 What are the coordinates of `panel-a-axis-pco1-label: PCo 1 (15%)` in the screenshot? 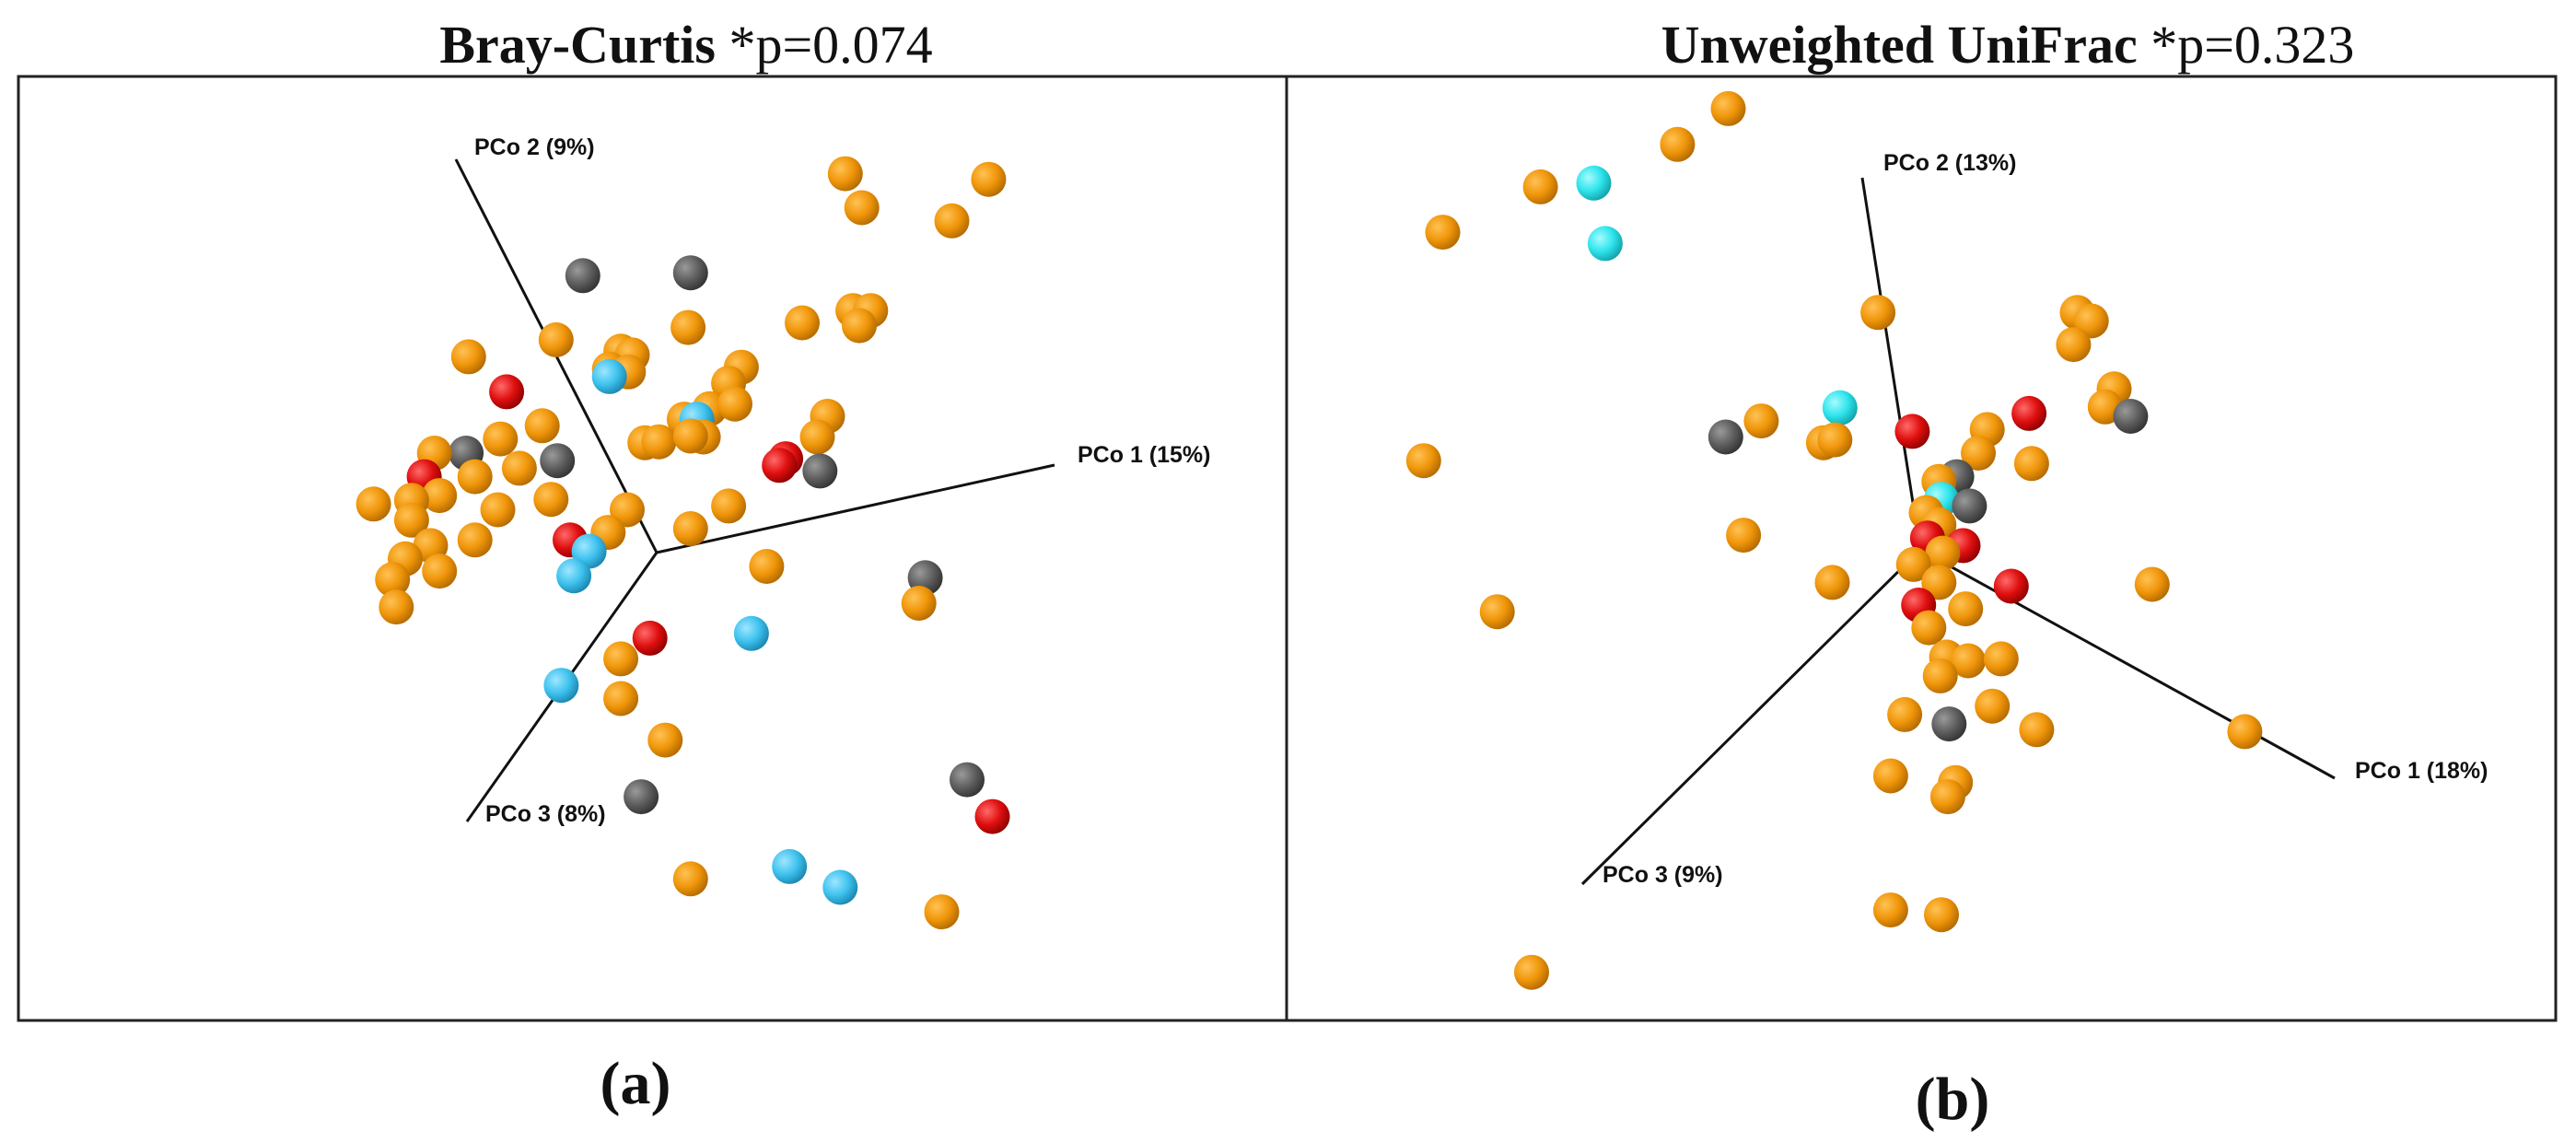 It's located at (1144, 455).